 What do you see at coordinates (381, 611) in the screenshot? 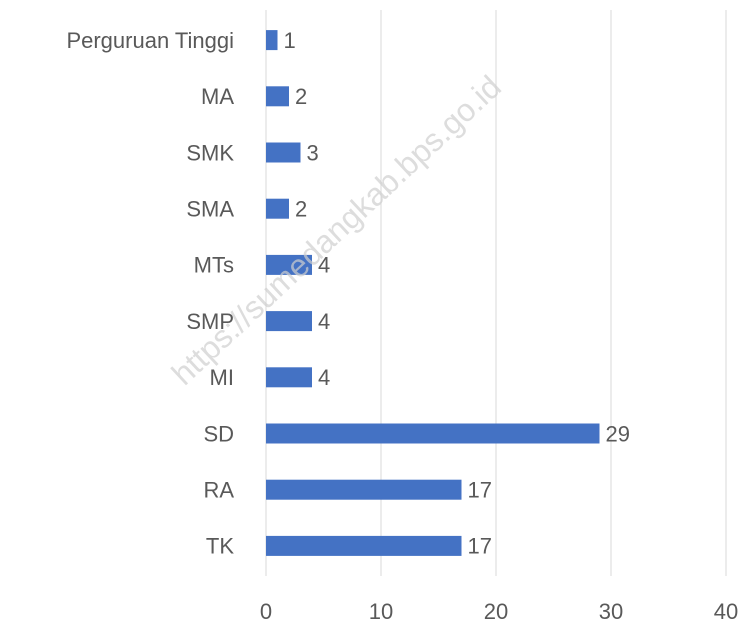
I see `x-tick-label: 10` at bounding box center [381, 611].